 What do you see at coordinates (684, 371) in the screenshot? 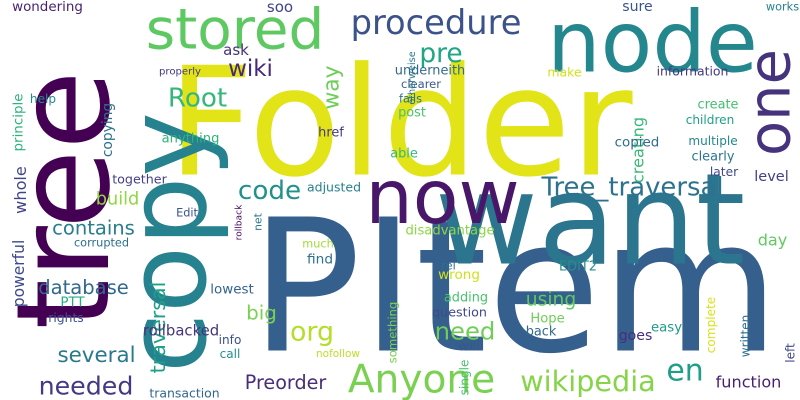
I see `word-en: en` at bounding box center [684, 371].